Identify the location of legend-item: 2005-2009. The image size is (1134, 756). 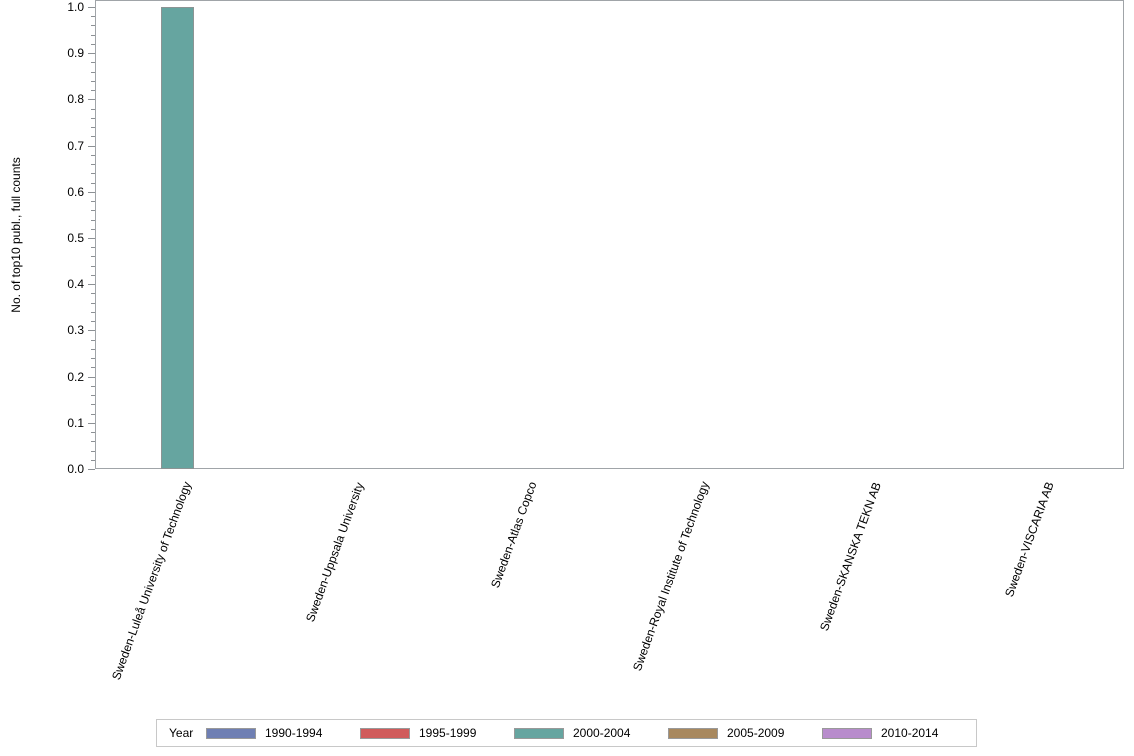
(745, 733).